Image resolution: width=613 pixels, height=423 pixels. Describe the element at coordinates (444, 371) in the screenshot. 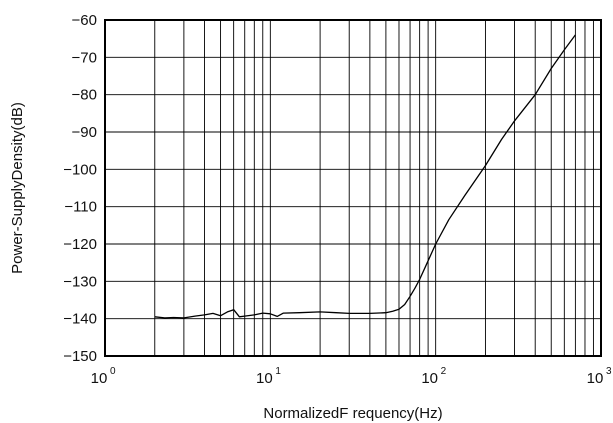

I see `x-tick-exponent: 2` at that location.